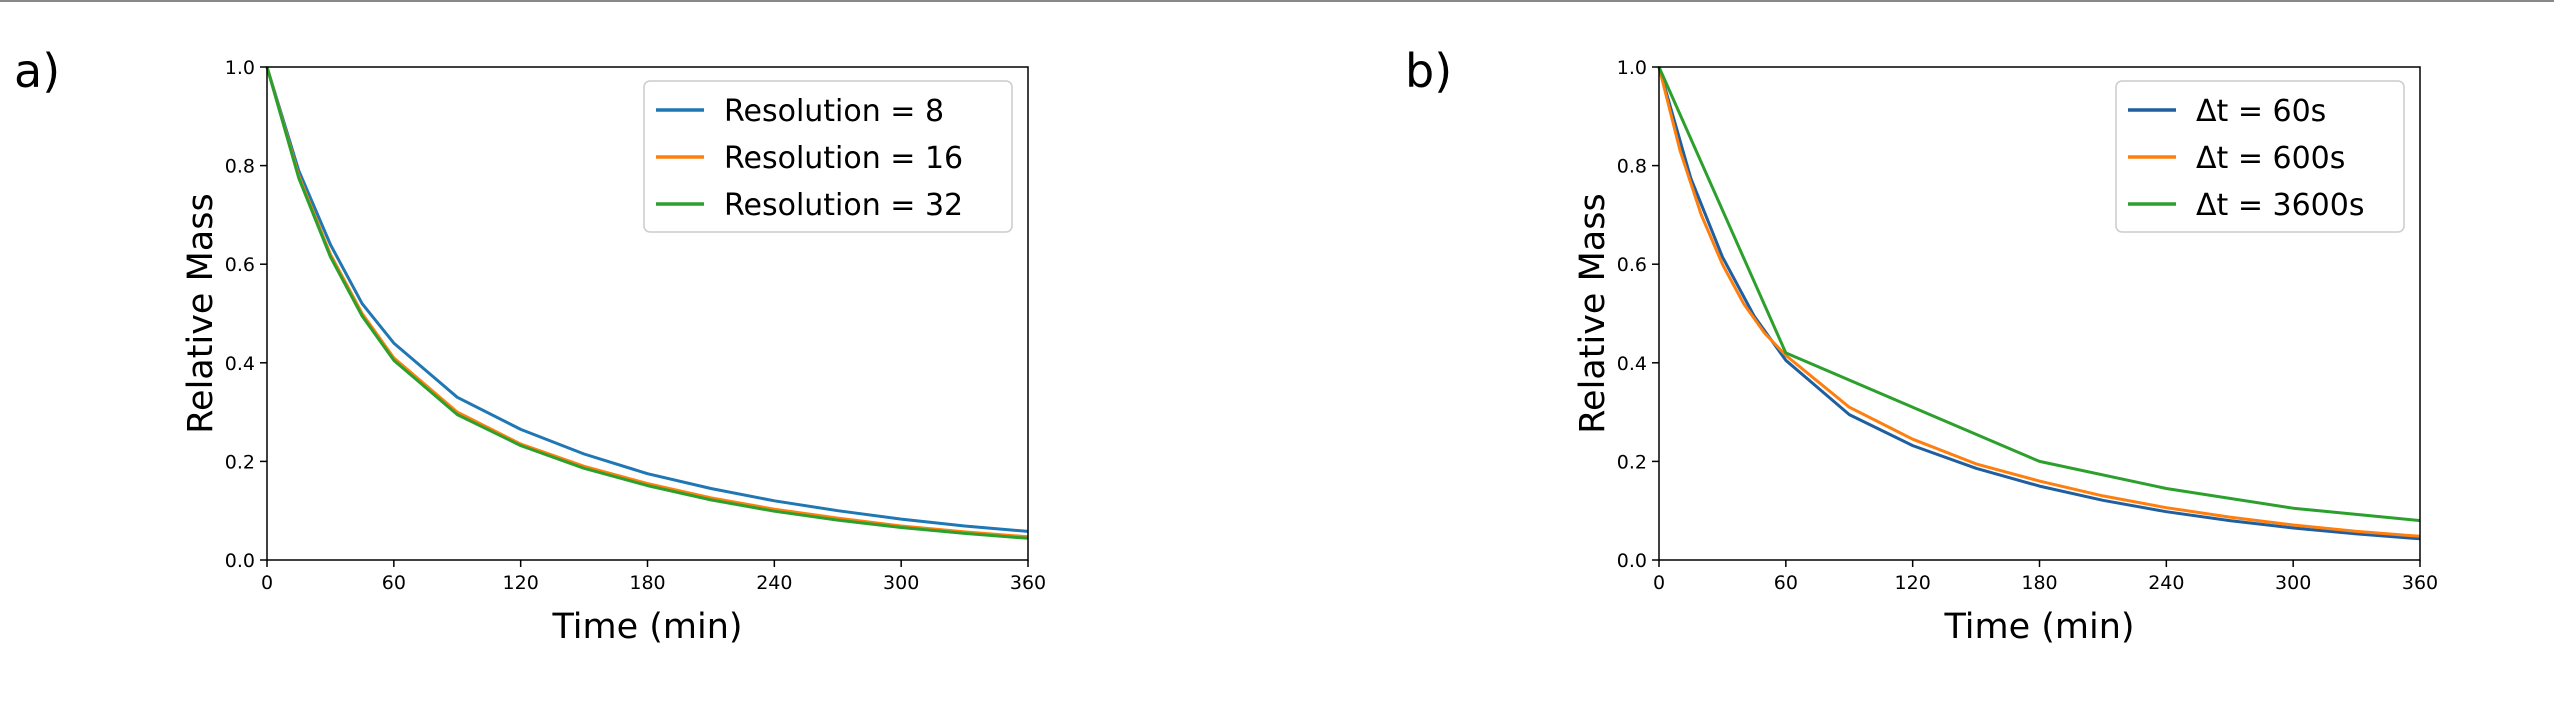 Image resolution: width=2554 pixels, height=717 pixels. What do you see at coordinates (2166, 583) in the screenshot?
I see `panel-b-xtick-label: 240` at bounding box center [2166, 583].